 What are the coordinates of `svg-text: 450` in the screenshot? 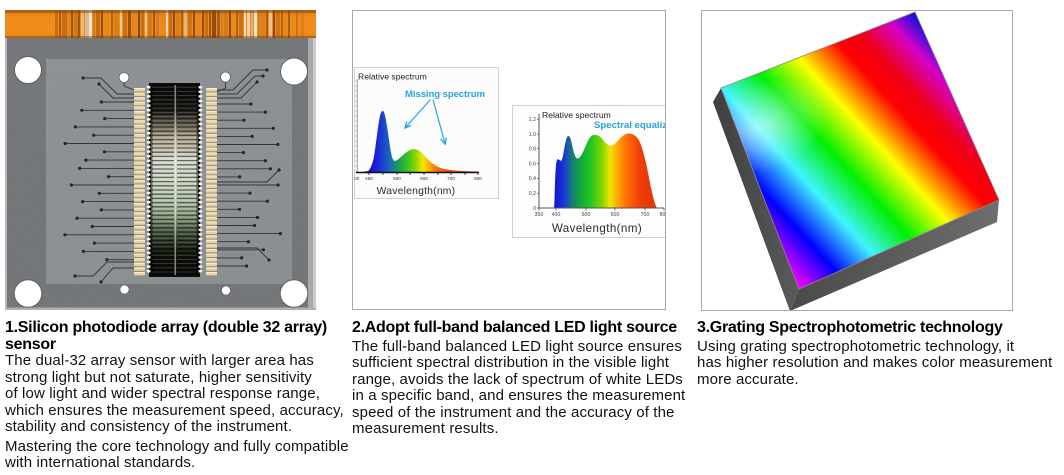 It's located at (369, 178).